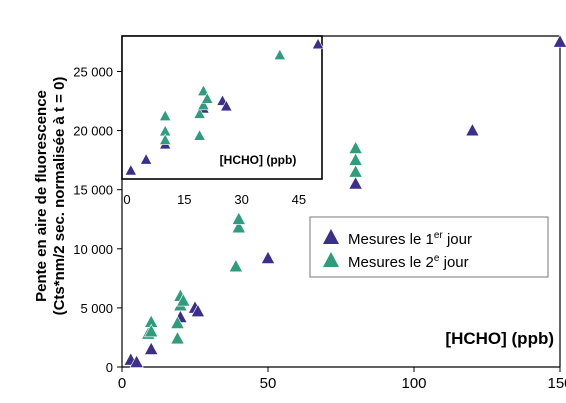 Image resolution: width=566 pixels, height=403 pixels. Describe the element at coordinates (93, 190) in the screenshot. I see `y-tick-label: 15 000` at that location.